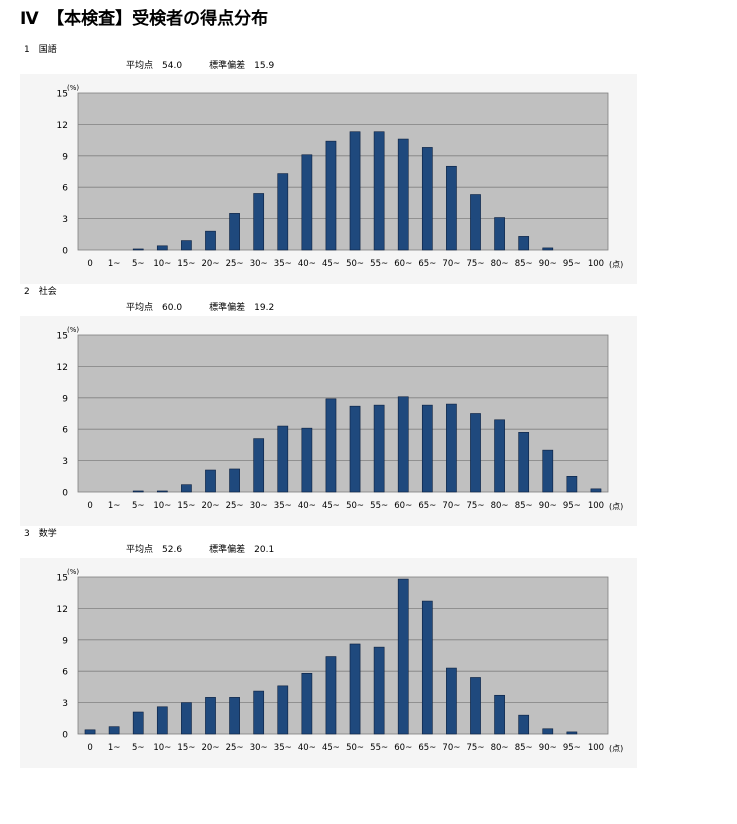 Image resolution: width=737 pixels, height=824 pixels. I want to click on sd-value: 20.1, so click(264, 550).